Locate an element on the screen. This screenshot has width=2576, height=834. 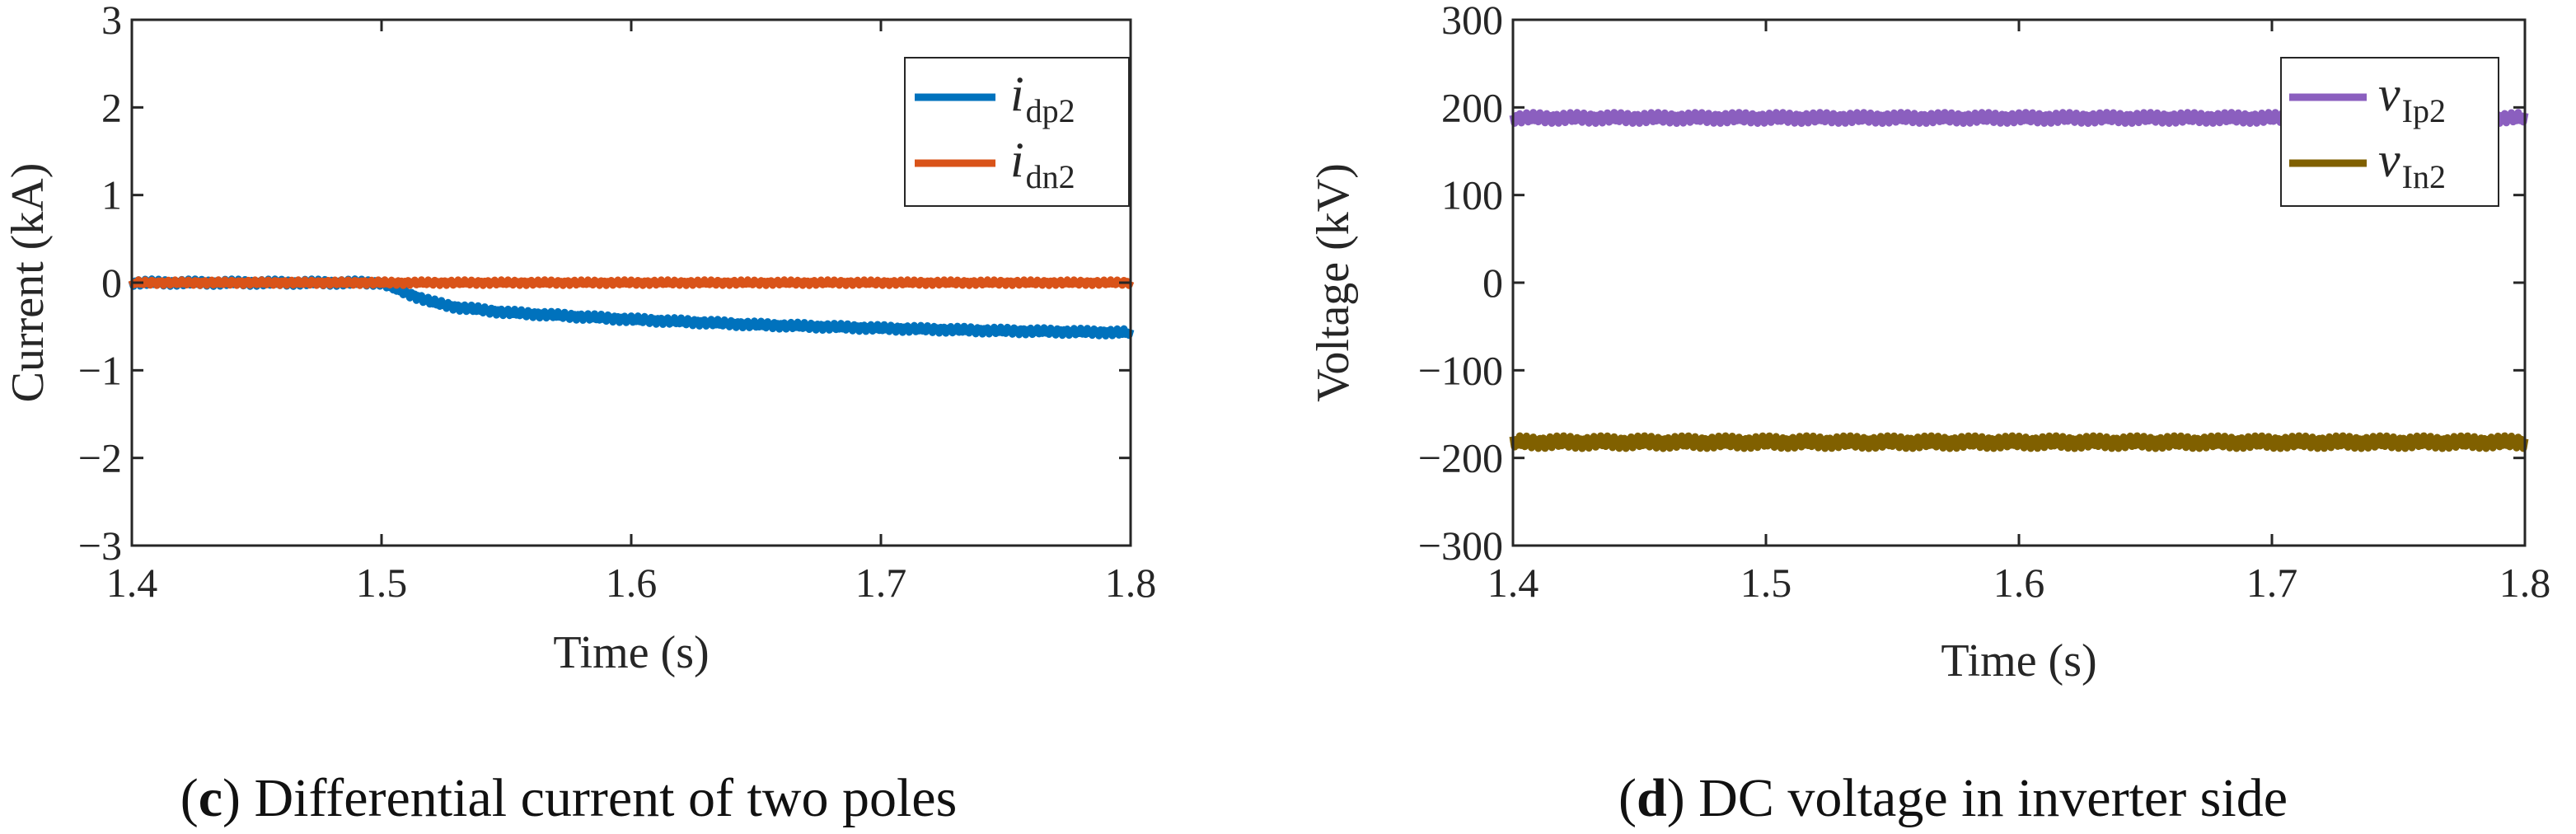
chart-c-y-axis-label: Current (kA) is located at coordinates (28, 283).